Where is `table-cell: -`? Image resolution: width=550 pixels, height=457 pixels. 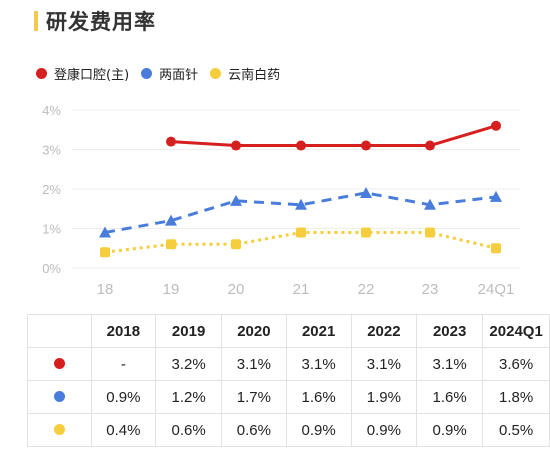
table-cell: - is located at coordinates (123, 364).